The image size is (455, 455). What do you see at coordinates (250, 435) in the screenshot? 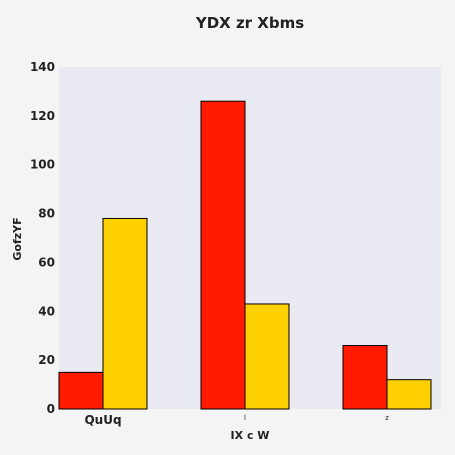
I see `x-axis-label: IX c W` at bounding box center [250, 435].